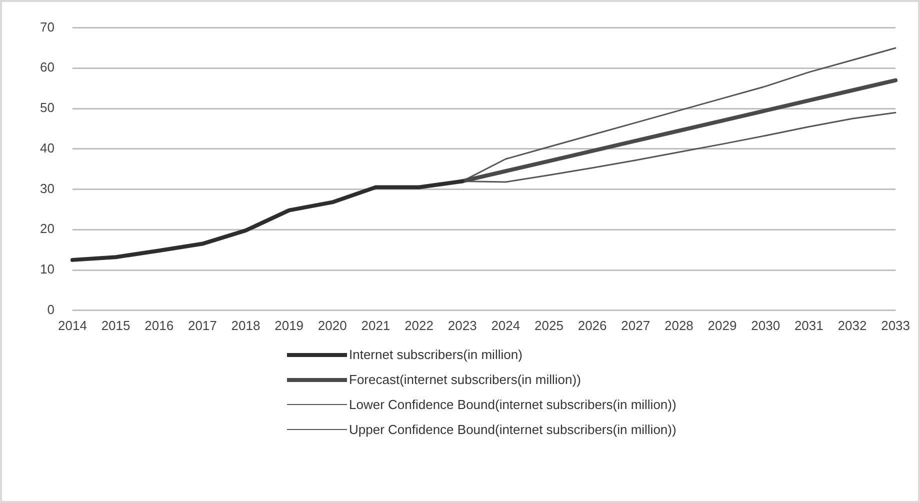 This screenshot has width=920, height=503. I want to click on y-tick-label: 10, so click(47, 269).